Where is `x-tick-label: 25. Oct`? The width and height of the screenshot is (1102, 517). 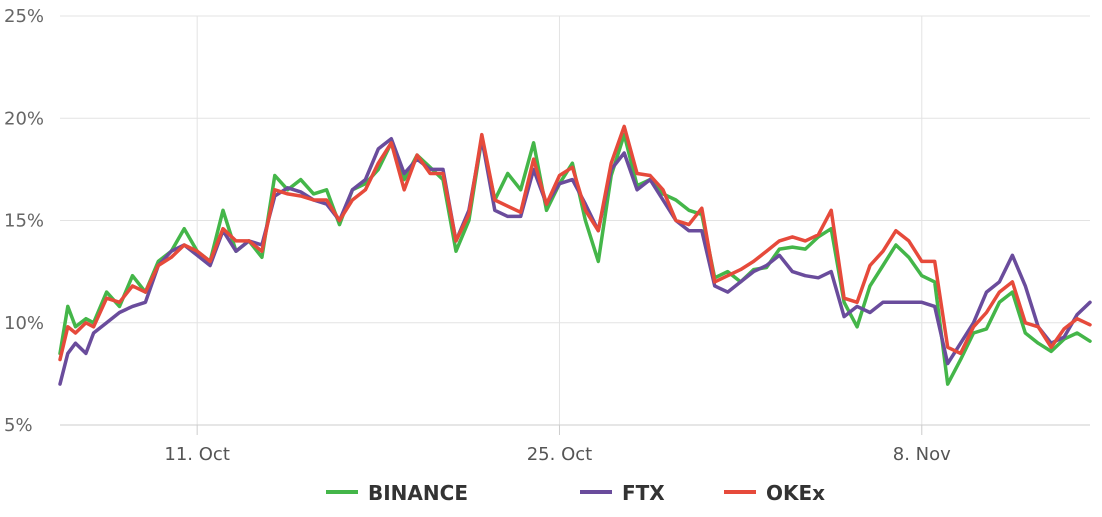 x-tick-label: 25. Oct is located at coordinates (559, 454).